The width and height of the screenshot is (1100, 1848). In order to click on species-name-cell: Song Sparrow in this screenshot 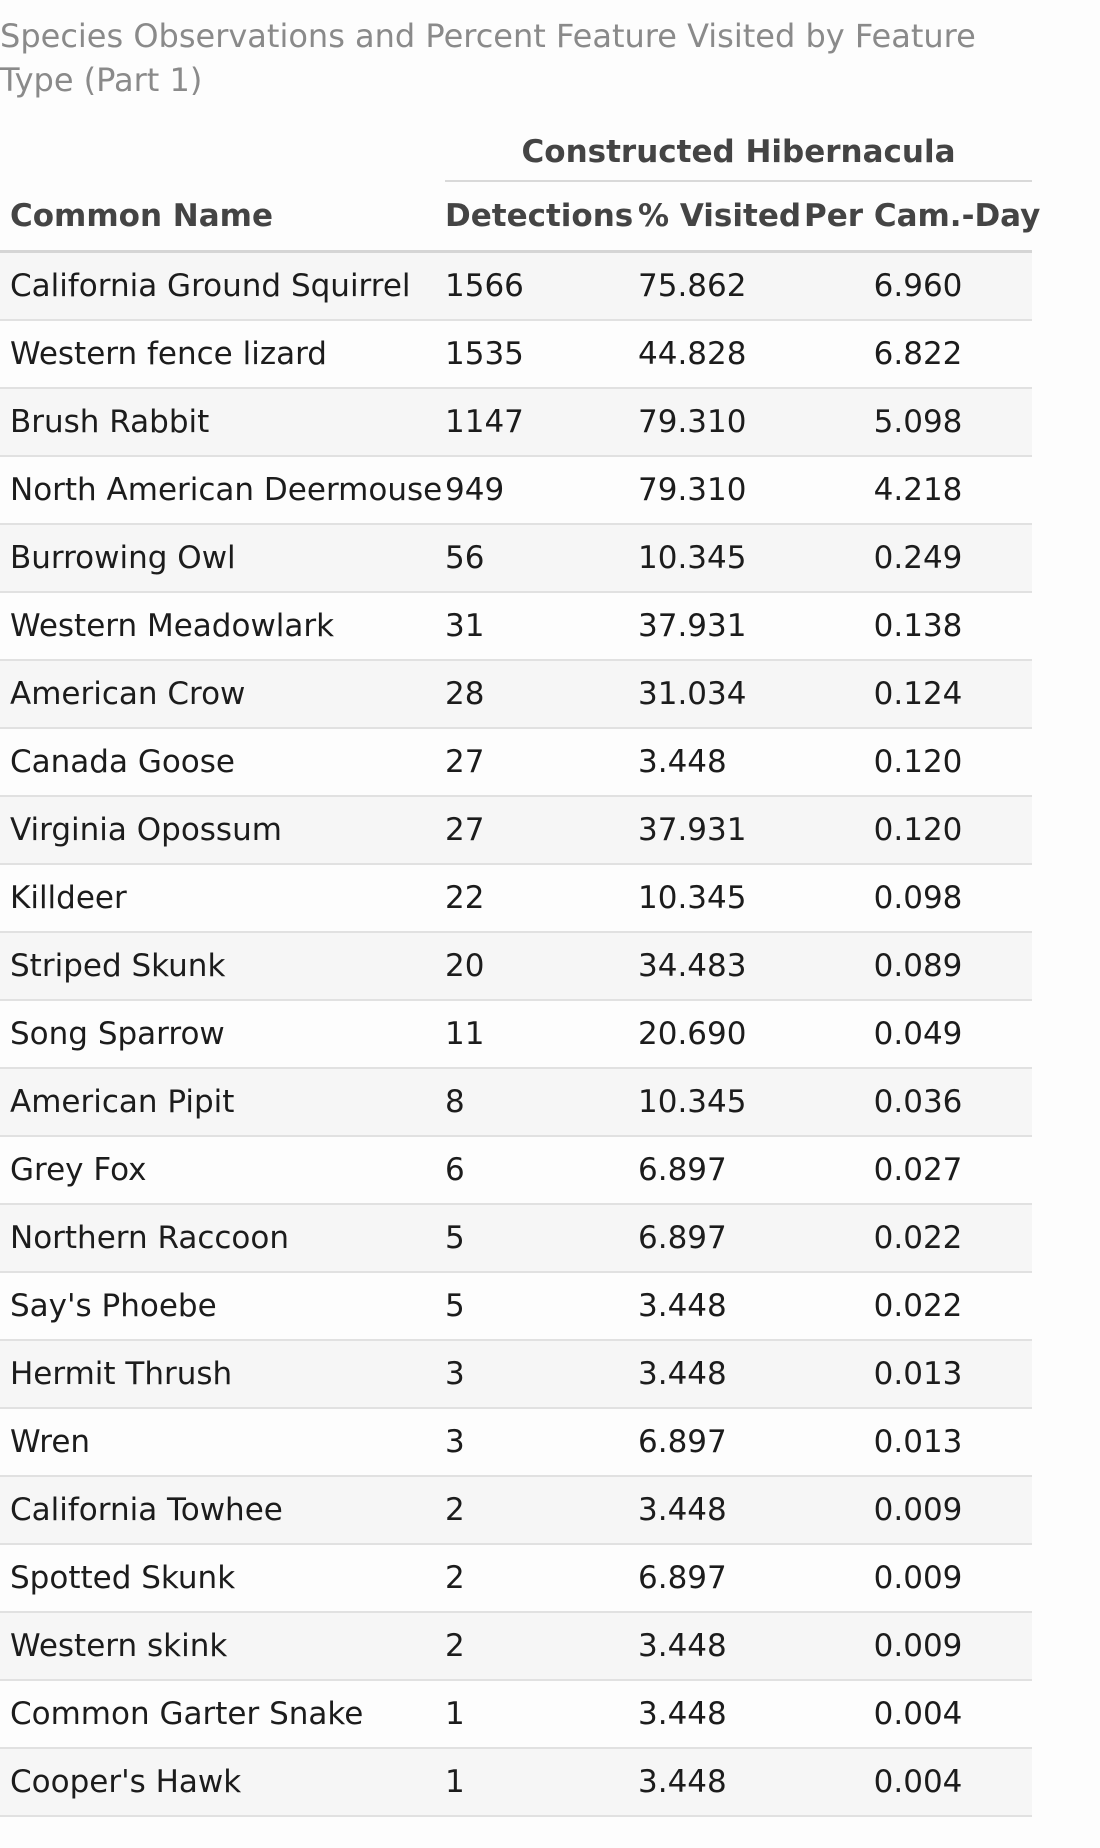, I will do `click(222, 1034)`.